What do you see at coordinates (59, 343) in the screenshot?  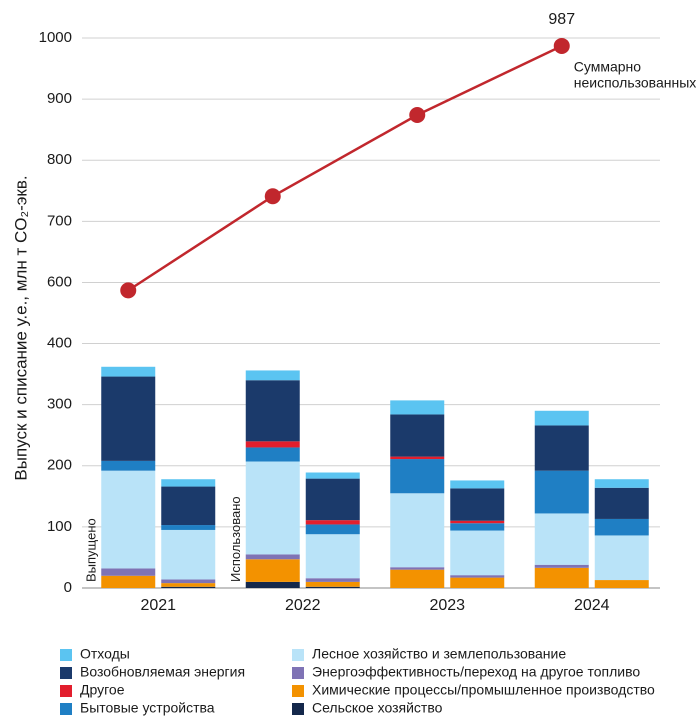 I see `y-tick-label: 400` at bounding box center [59, 343].